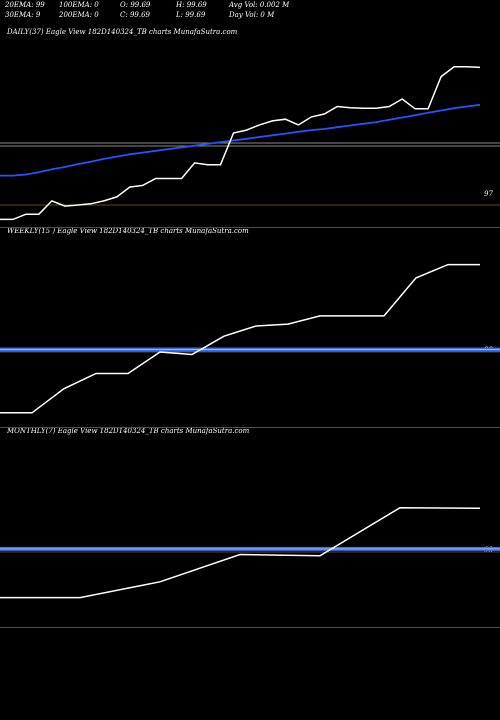 This screenshot has height=720, width=500. Describe the element at coordinates (252, 15) in the screenshot. I see `day-volume-value: Day Vol: 0 M` at that location.